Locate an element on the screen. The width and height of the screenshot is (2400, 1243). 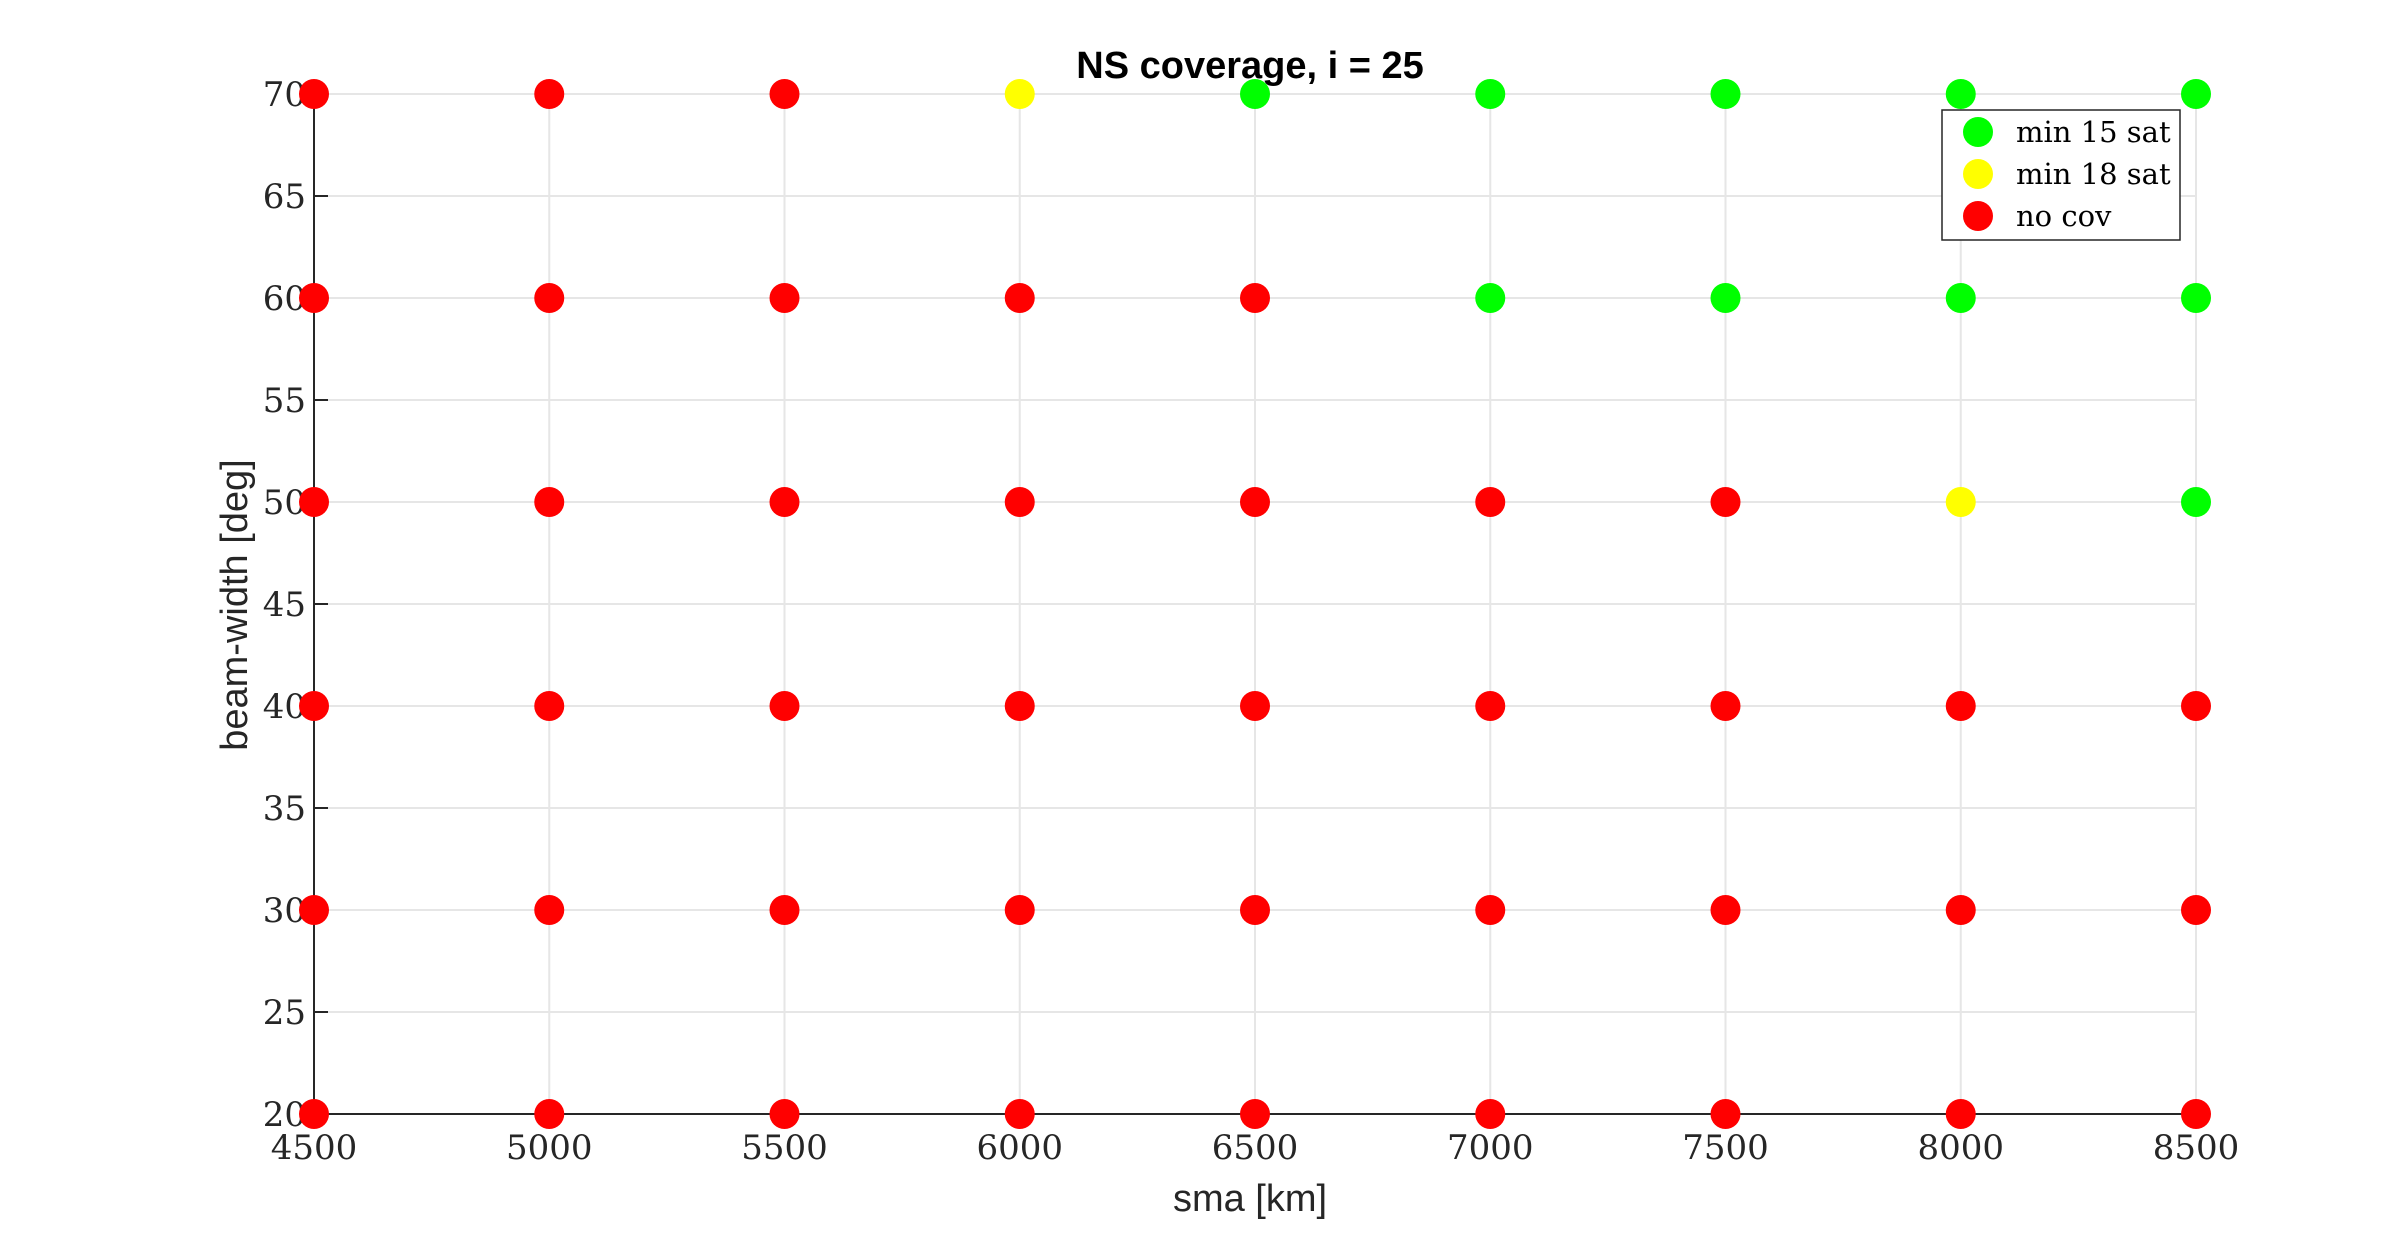
y-tick-label: 35 is located at coordinates (284, 809).